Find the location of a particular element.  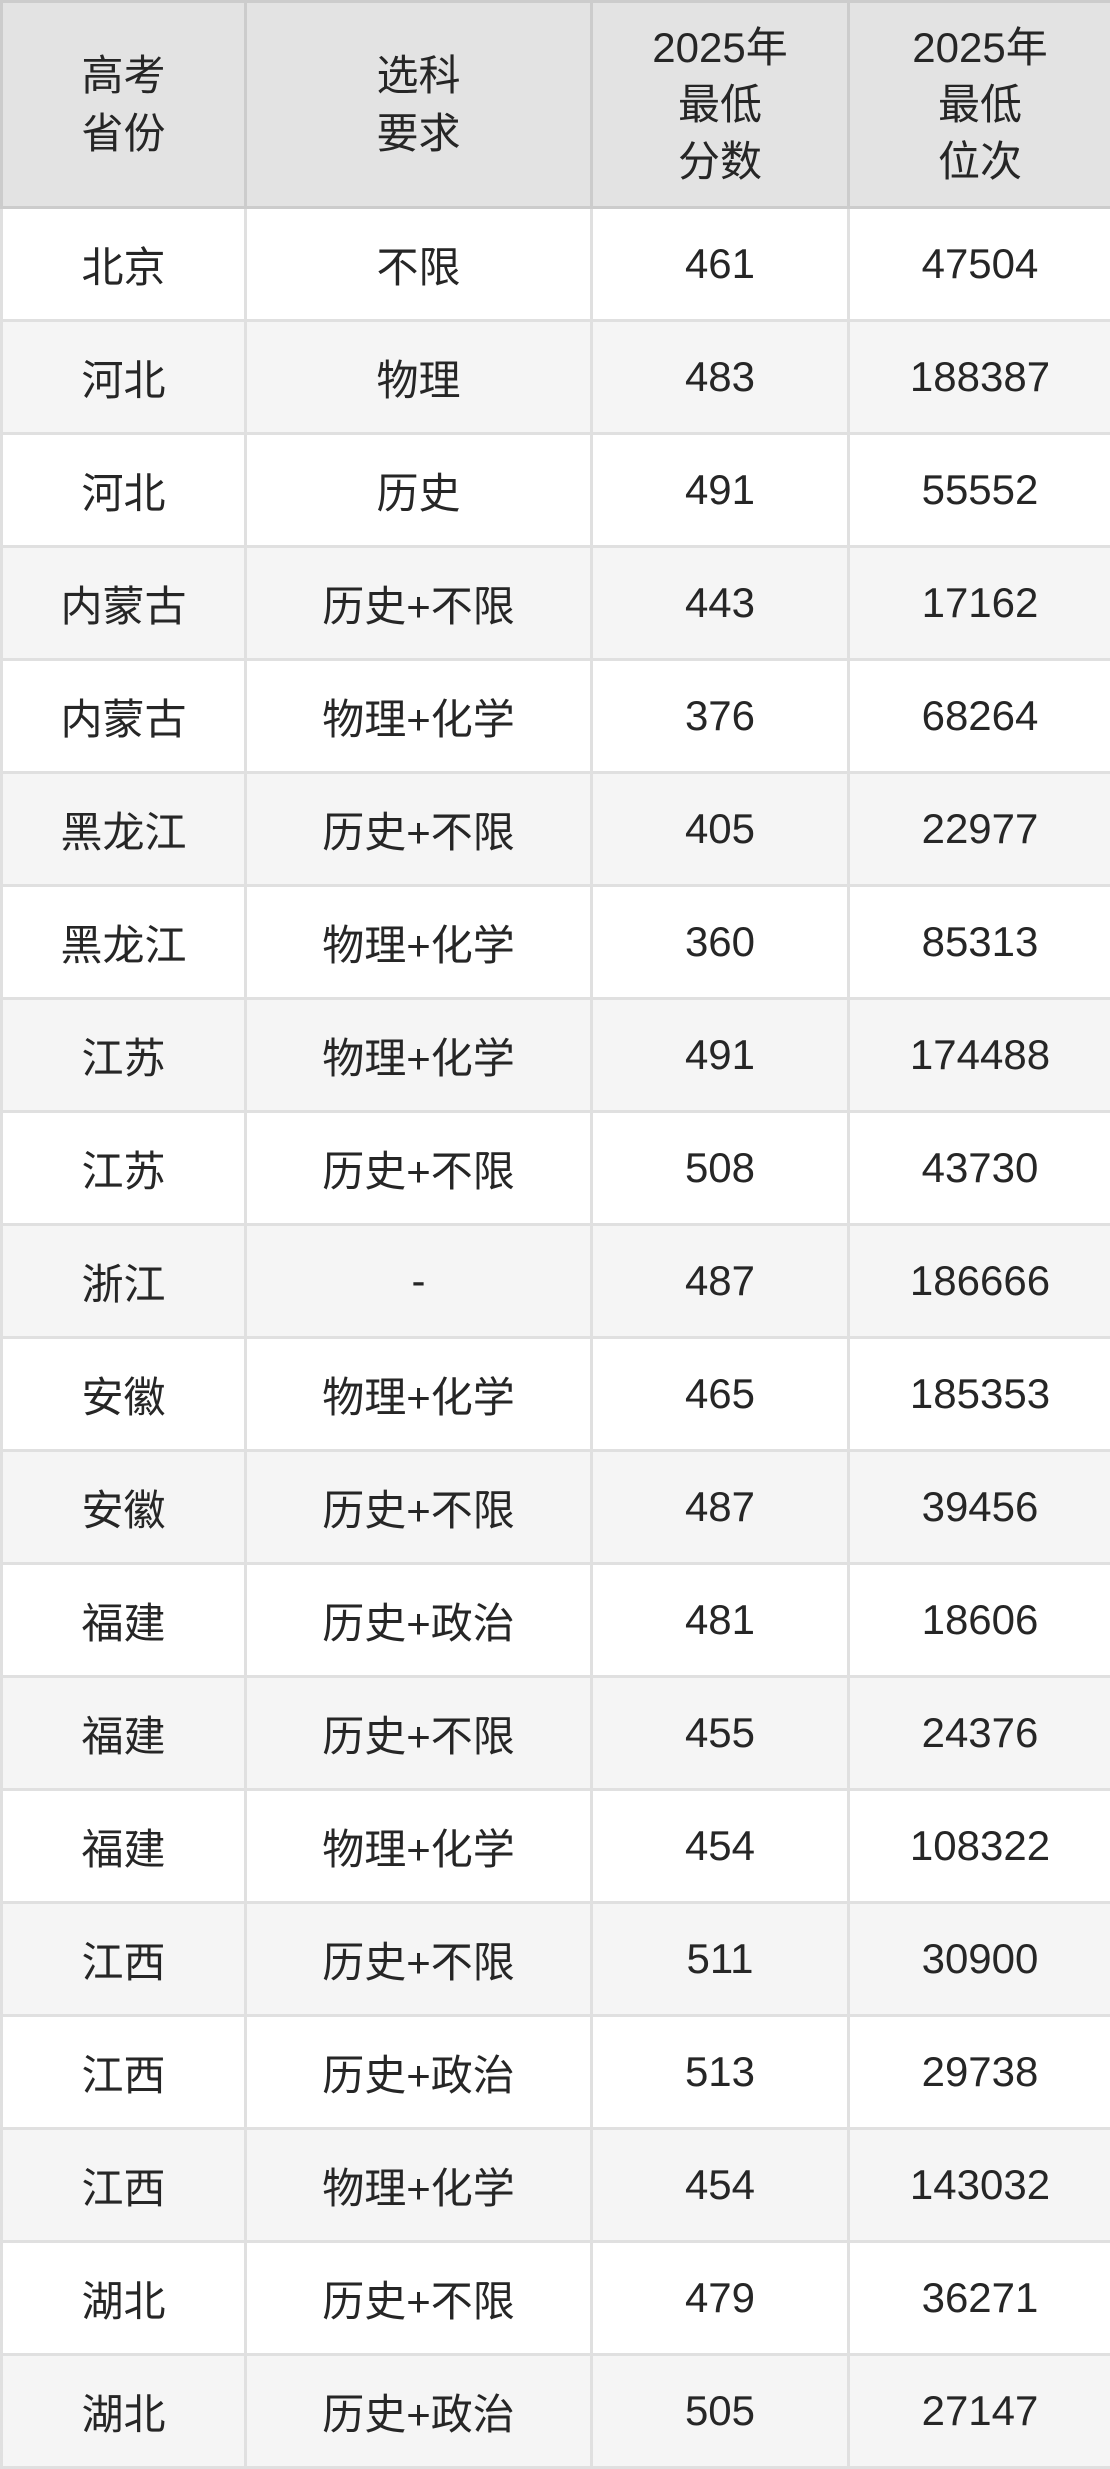

column-header-province: 高考 省份 is located at coordinates (124, 105).